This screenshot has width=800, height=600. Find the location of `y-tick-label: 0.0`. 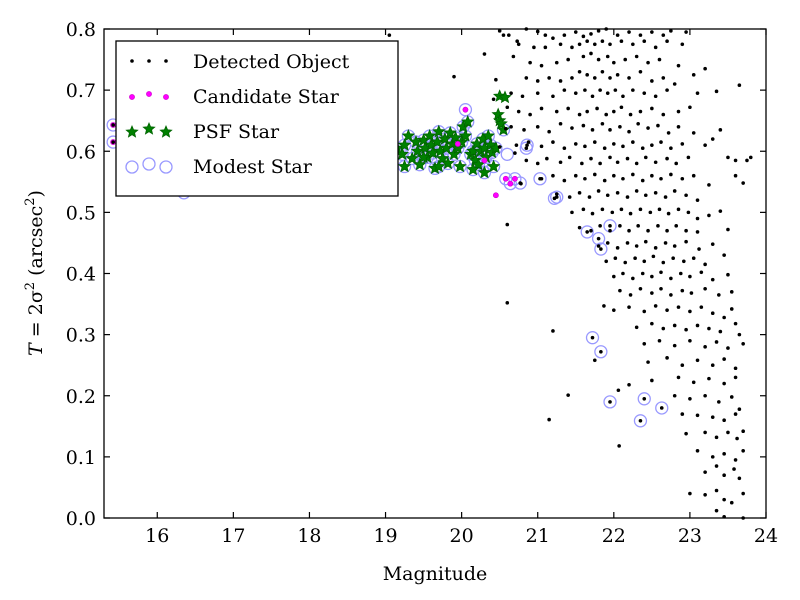

y-tick-label: 0.0 is located at coordinates (81, 519).